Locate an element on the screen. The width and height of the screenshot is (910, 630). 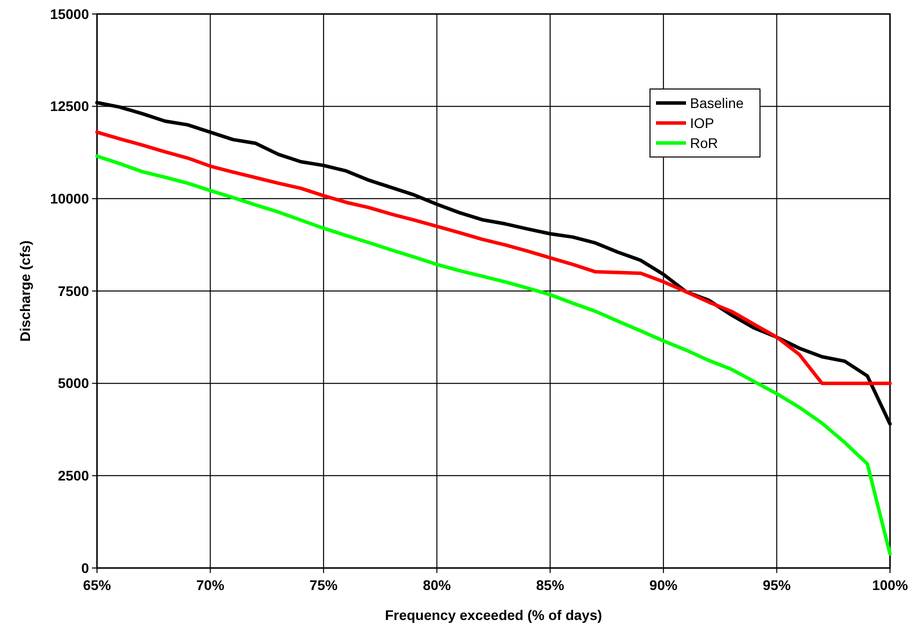
y-tick-label: 5000 is located at coordinates (74, 383).